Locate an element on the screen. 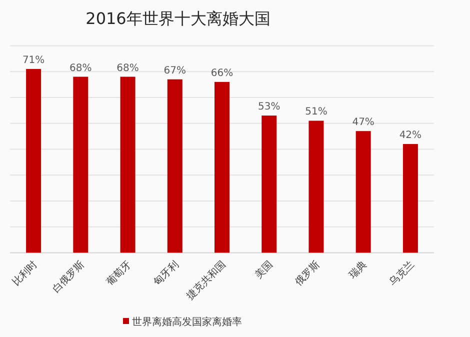 The height and width of the screenshot is (337, 470). x-tick-label: 葡萄牙 is located at coordinates (119, 273).